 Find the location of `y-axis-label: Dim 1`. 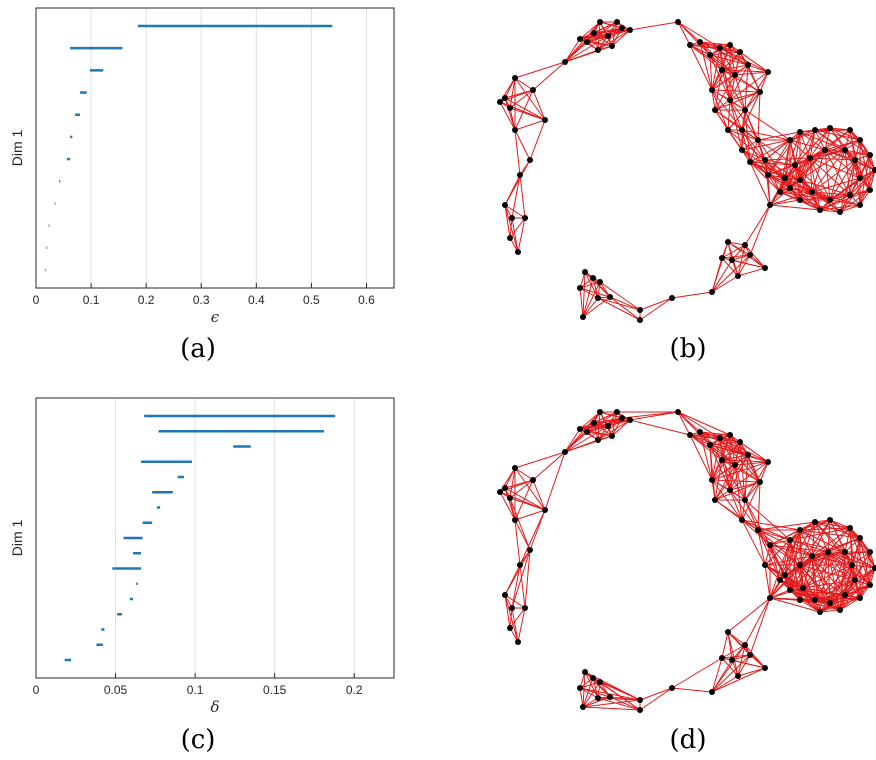

y-axis-label: Dim 1 is located at coordinates (17, 148).